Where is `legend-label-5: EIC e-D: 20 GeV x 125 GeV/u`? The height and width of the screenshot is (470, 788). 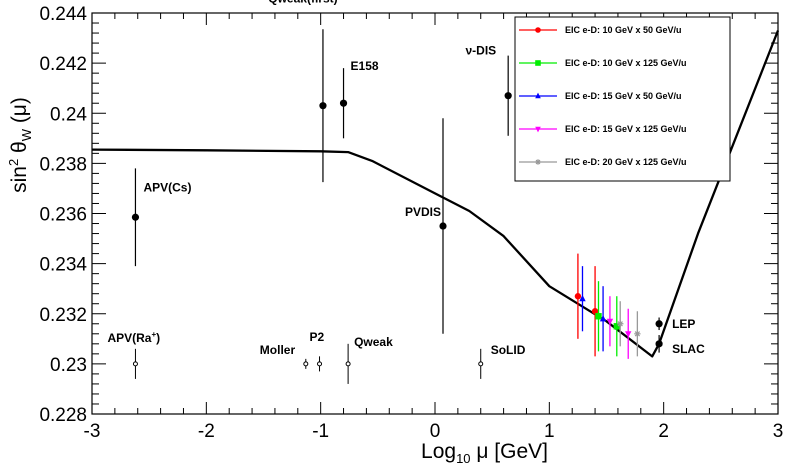 legend-label-5: EIC e-D: 20 GeV x 125 GeV/u is located at coordinates (626, 162).